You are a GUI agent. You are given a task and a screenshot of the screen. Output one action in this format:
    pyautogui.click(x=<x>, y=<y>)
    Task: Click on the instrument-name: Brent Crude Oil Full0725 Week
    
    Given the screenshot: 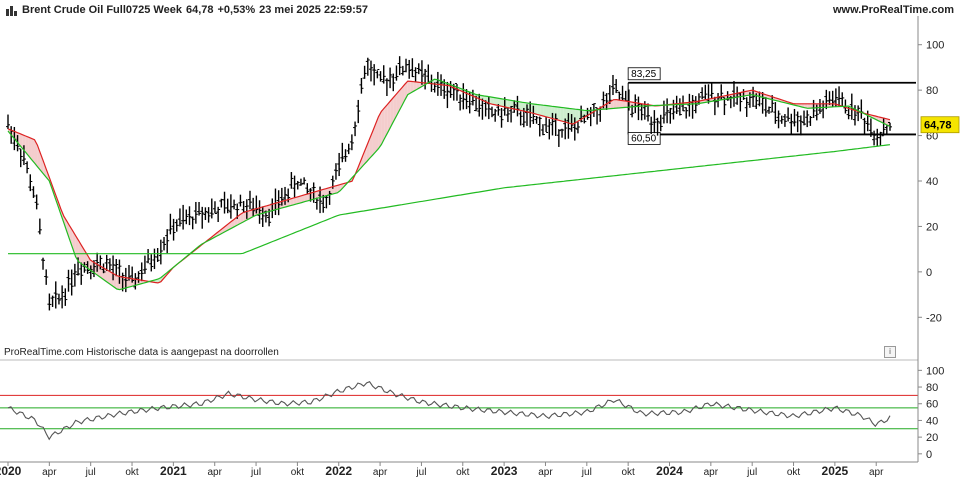 What is the action you would take?
    pyautogui.click(x=102, y=10)
    